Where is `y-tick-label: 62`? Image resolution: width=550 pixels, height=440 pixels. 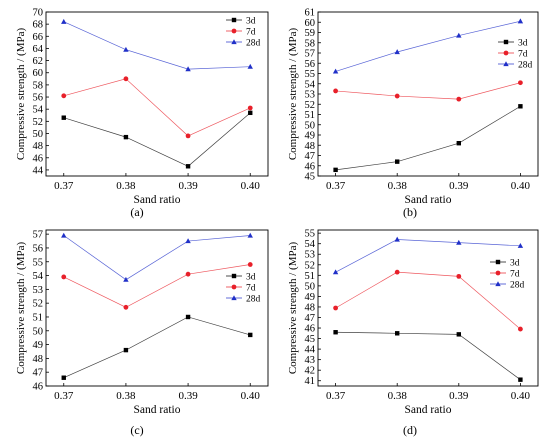 y-tick-label: 62 is located at coordinates (38, 61).